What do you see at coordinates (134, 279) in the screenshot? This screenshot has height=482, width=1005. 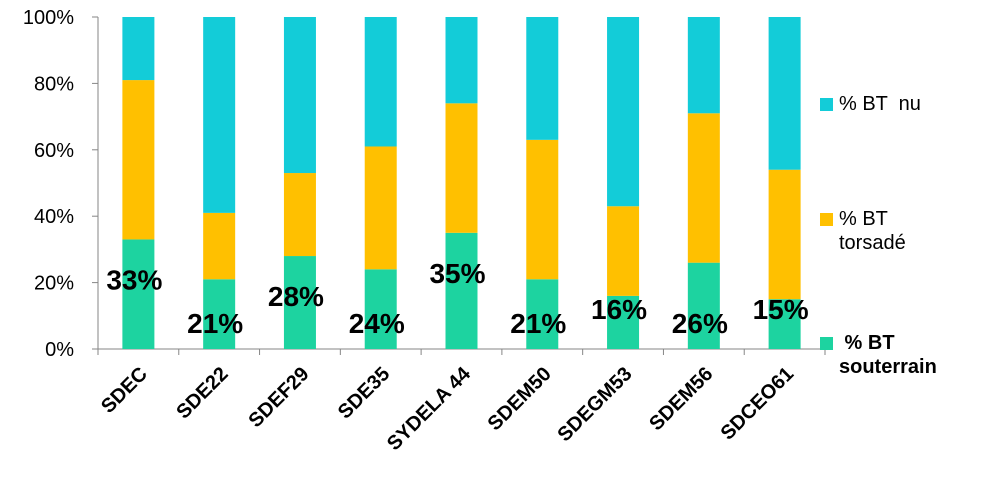 I see `data-label: 33%` at bounding box center [134, 279].